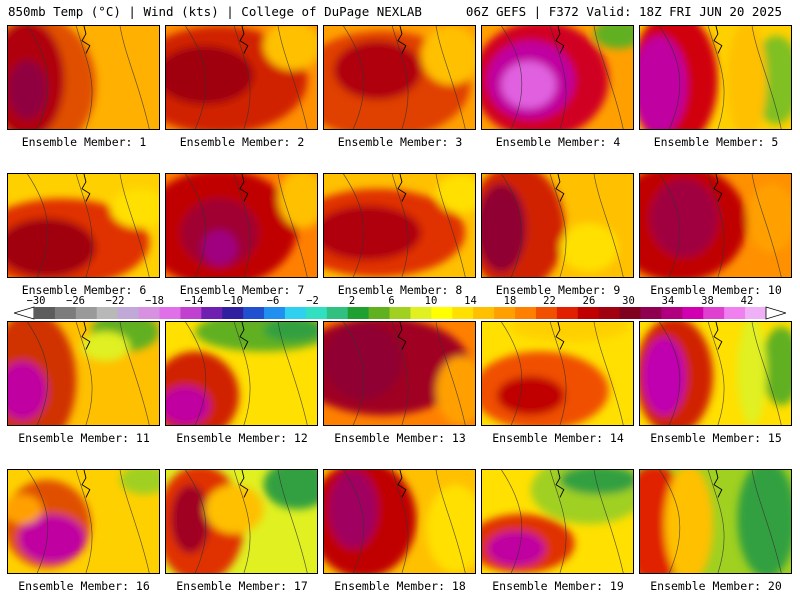 The image size is (800, 600). What do you see at coordinates (194, 301) in the screenshot?
I see `colorbar-tick-label: −14` at bounding box center [194, 301].